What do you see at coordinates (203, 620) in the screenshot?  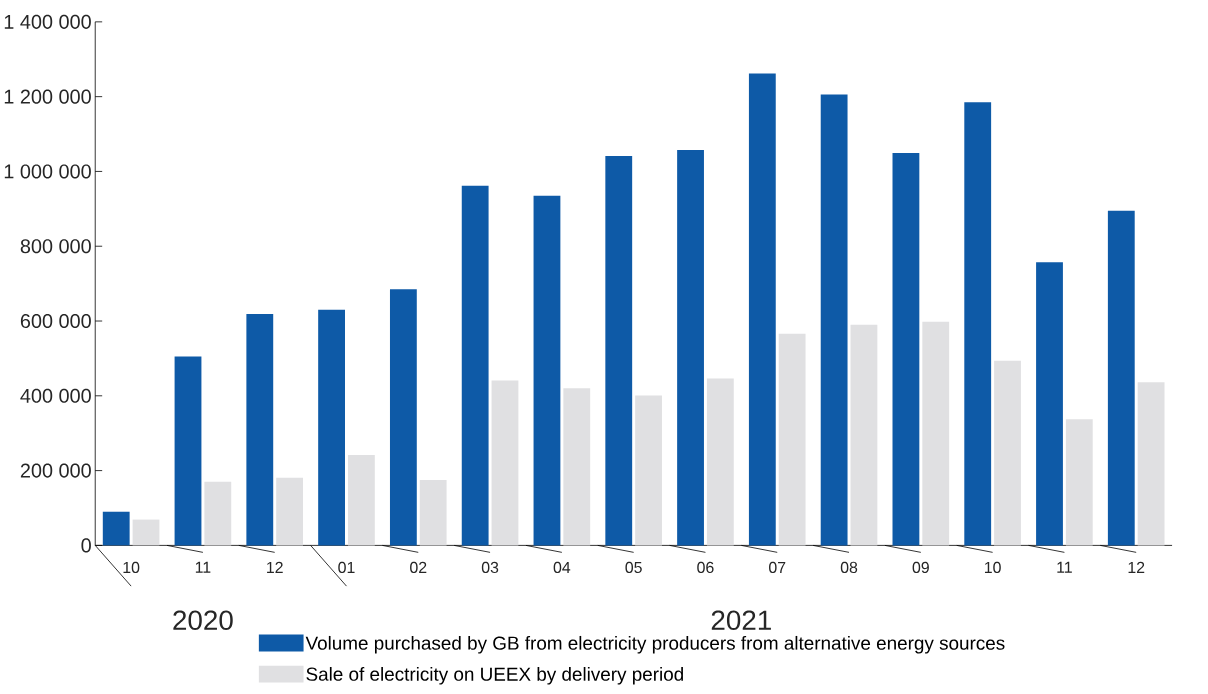 I see `text: 2020` at bounding box center [203, 620].